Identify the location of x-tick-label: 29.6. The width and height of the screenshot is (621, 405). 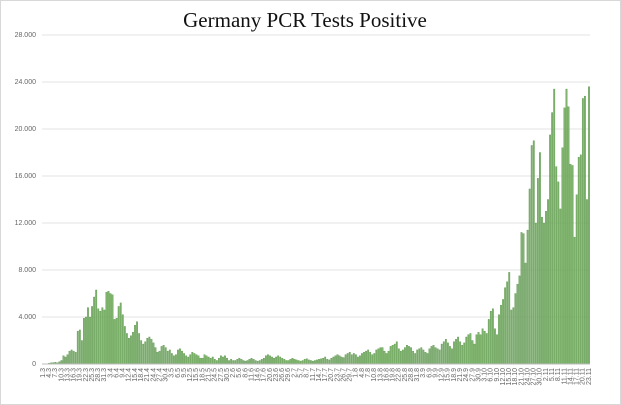
(288, 375).